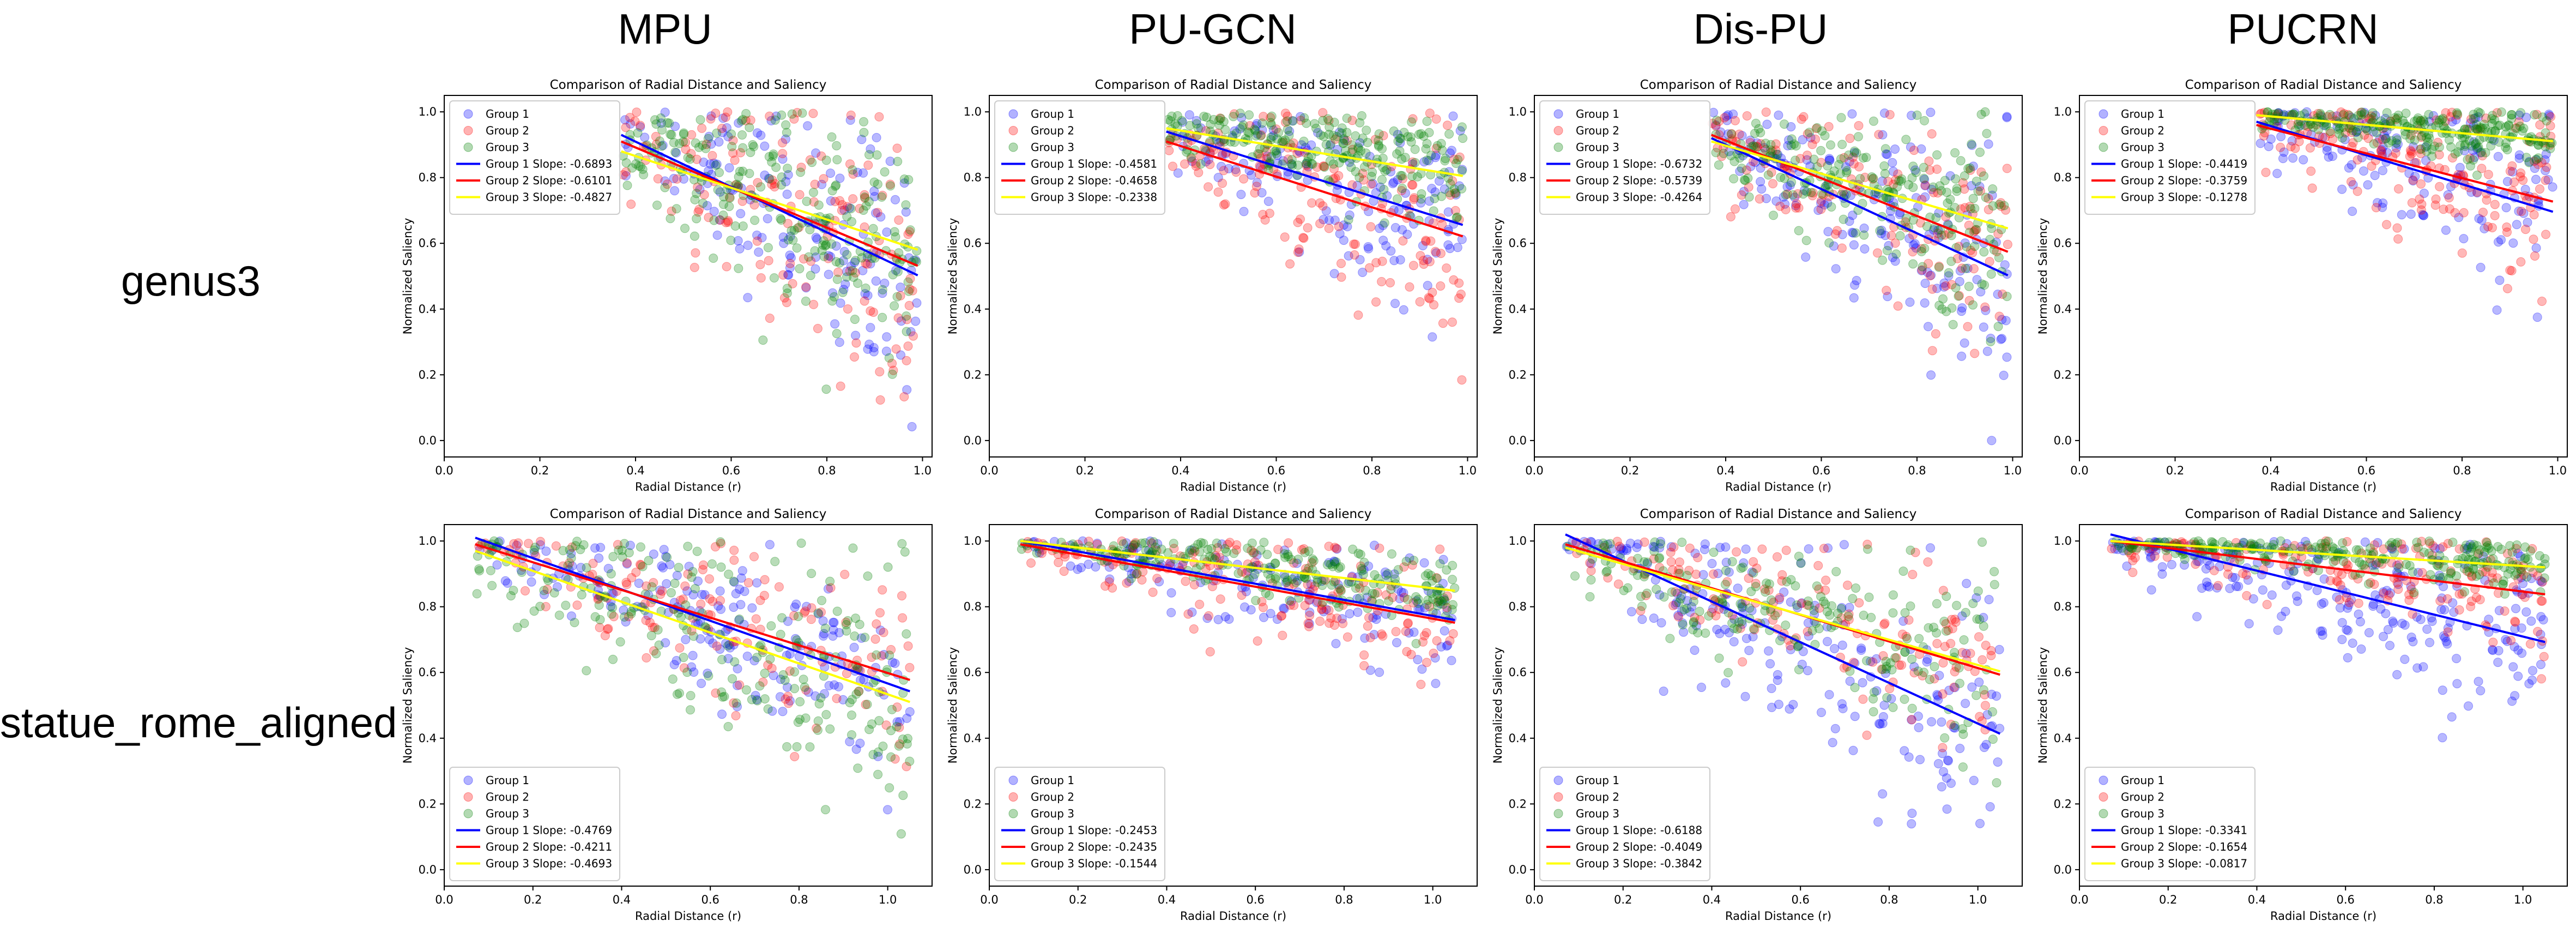  What do you see at coordinates (1094, 197) in the screenshot?
I see `legend-slope-label-group-3: Group 3 Slope: -0.2338` at bounding box center [1094, 197].